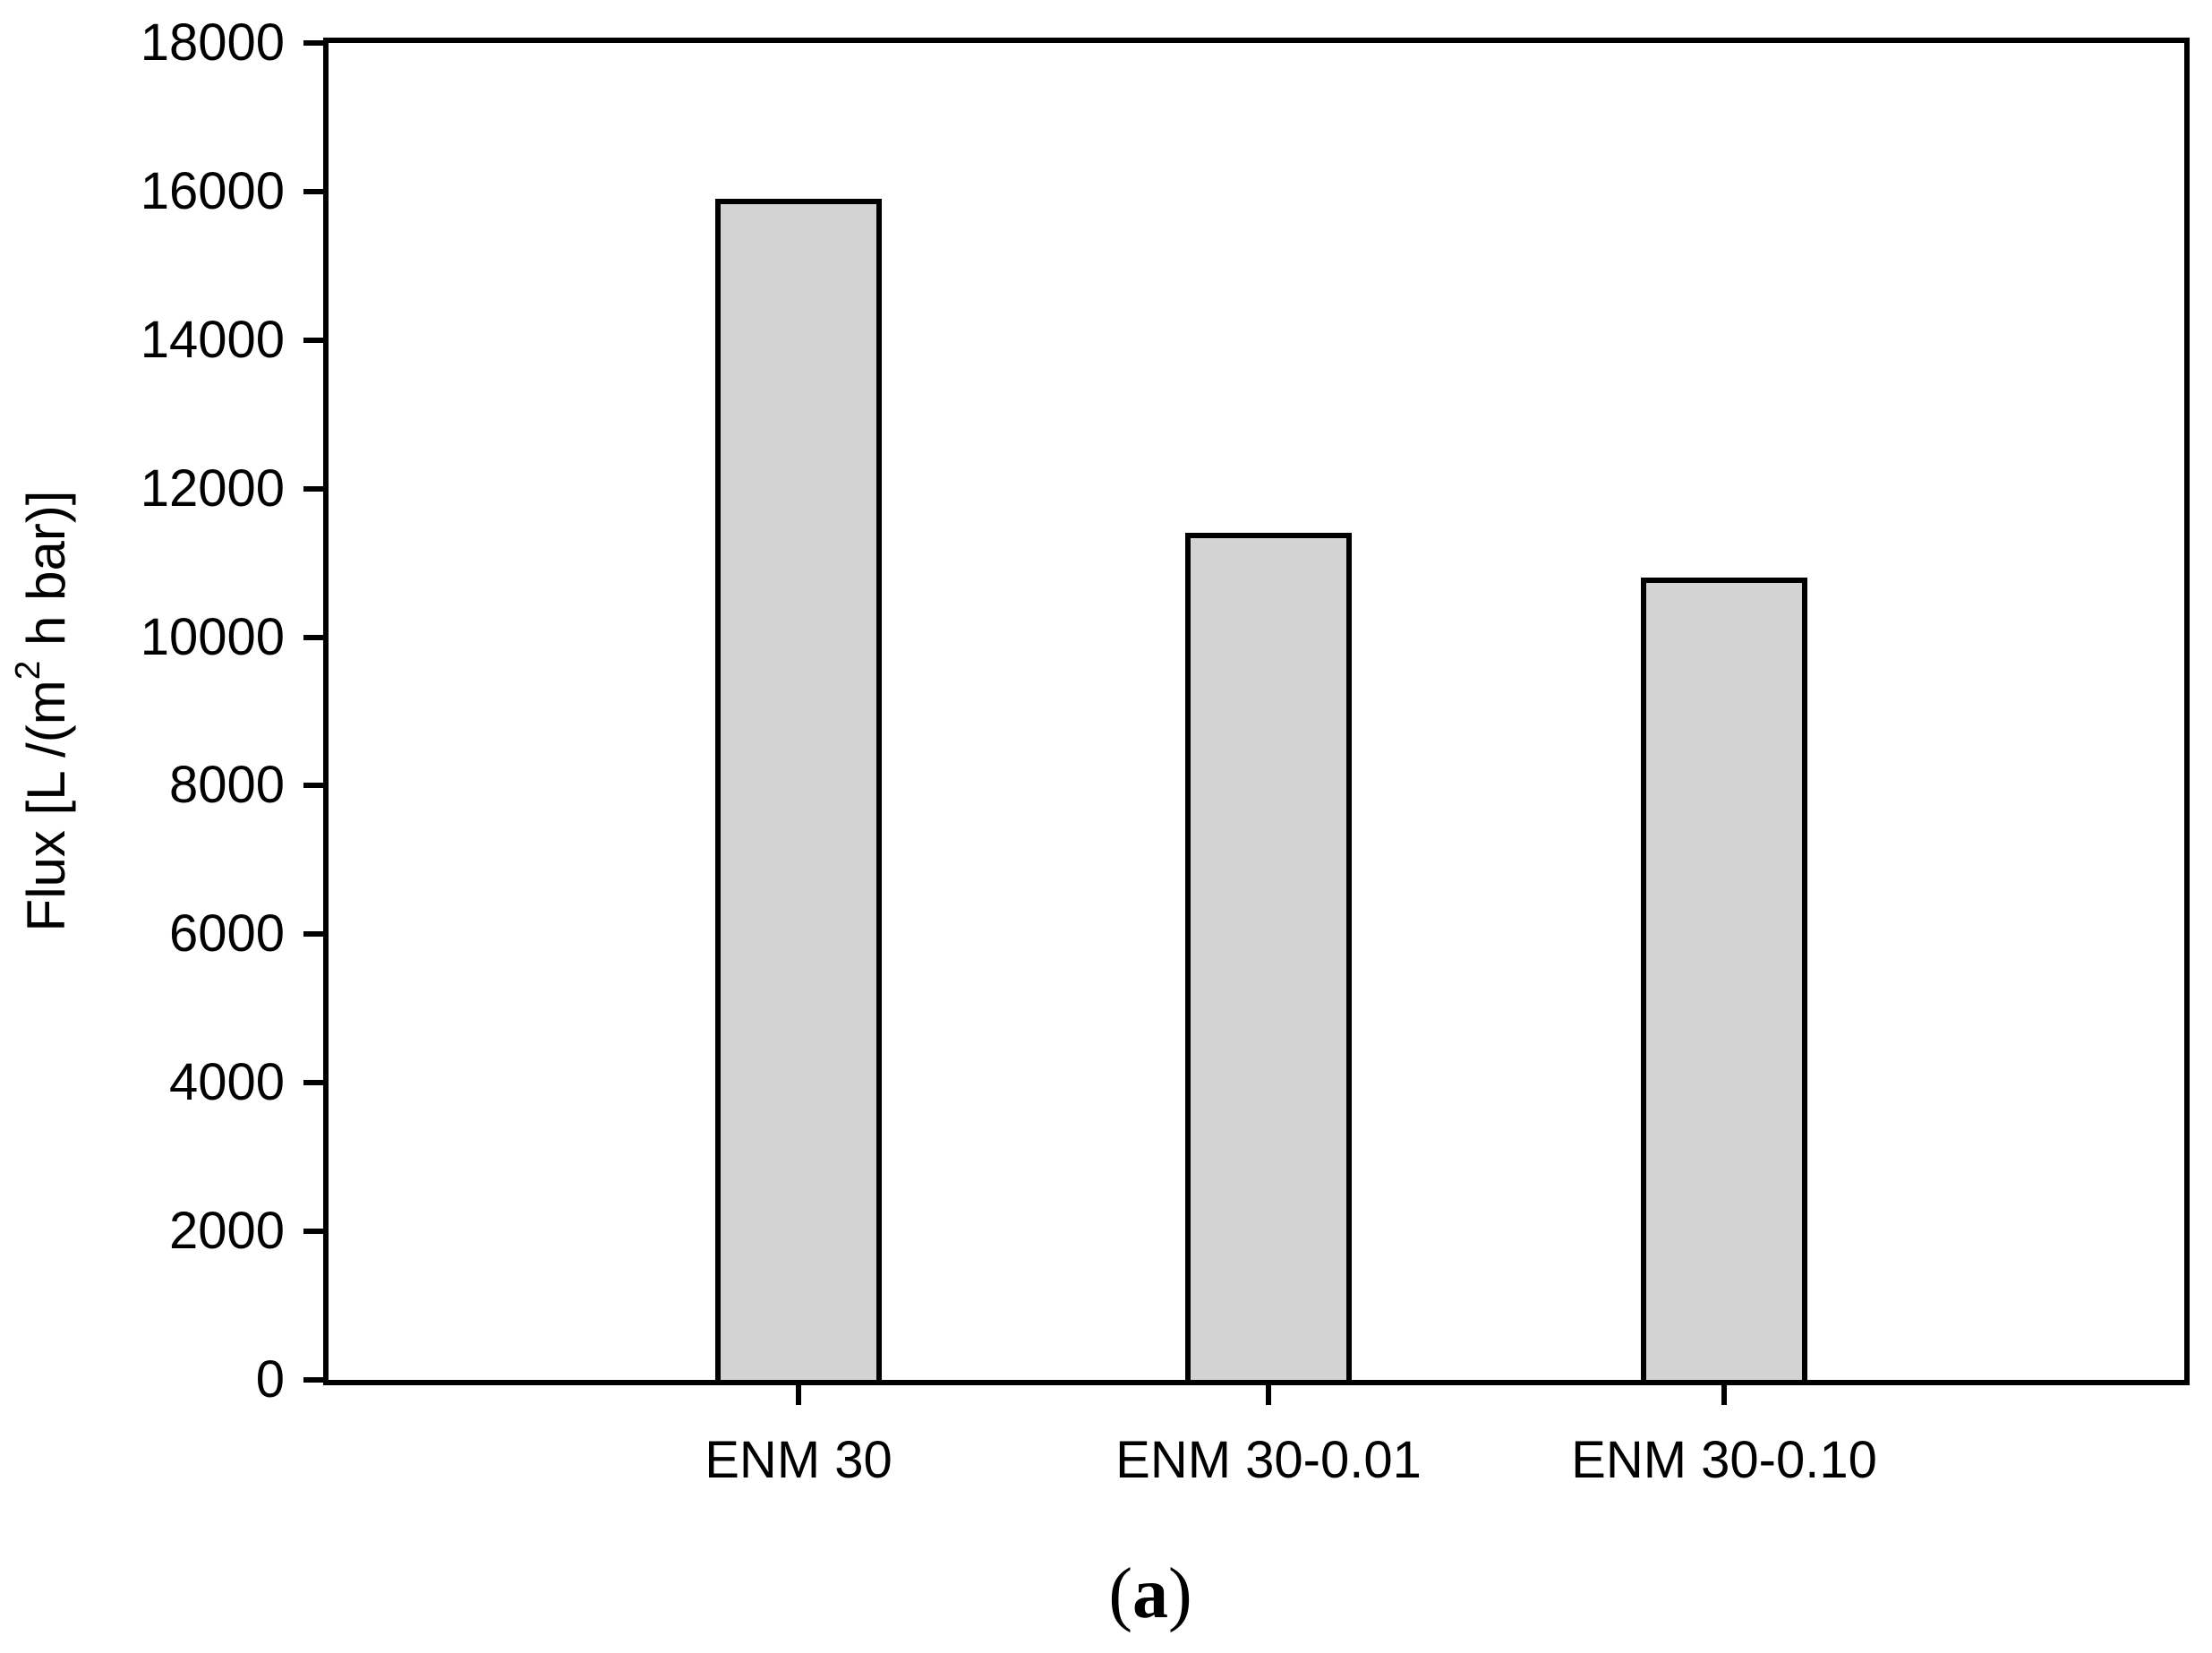 This screenshot has width=2212, height=1653. I want to click on y-axis-title-prefix: Flux [L /(m, so click(46, 806).